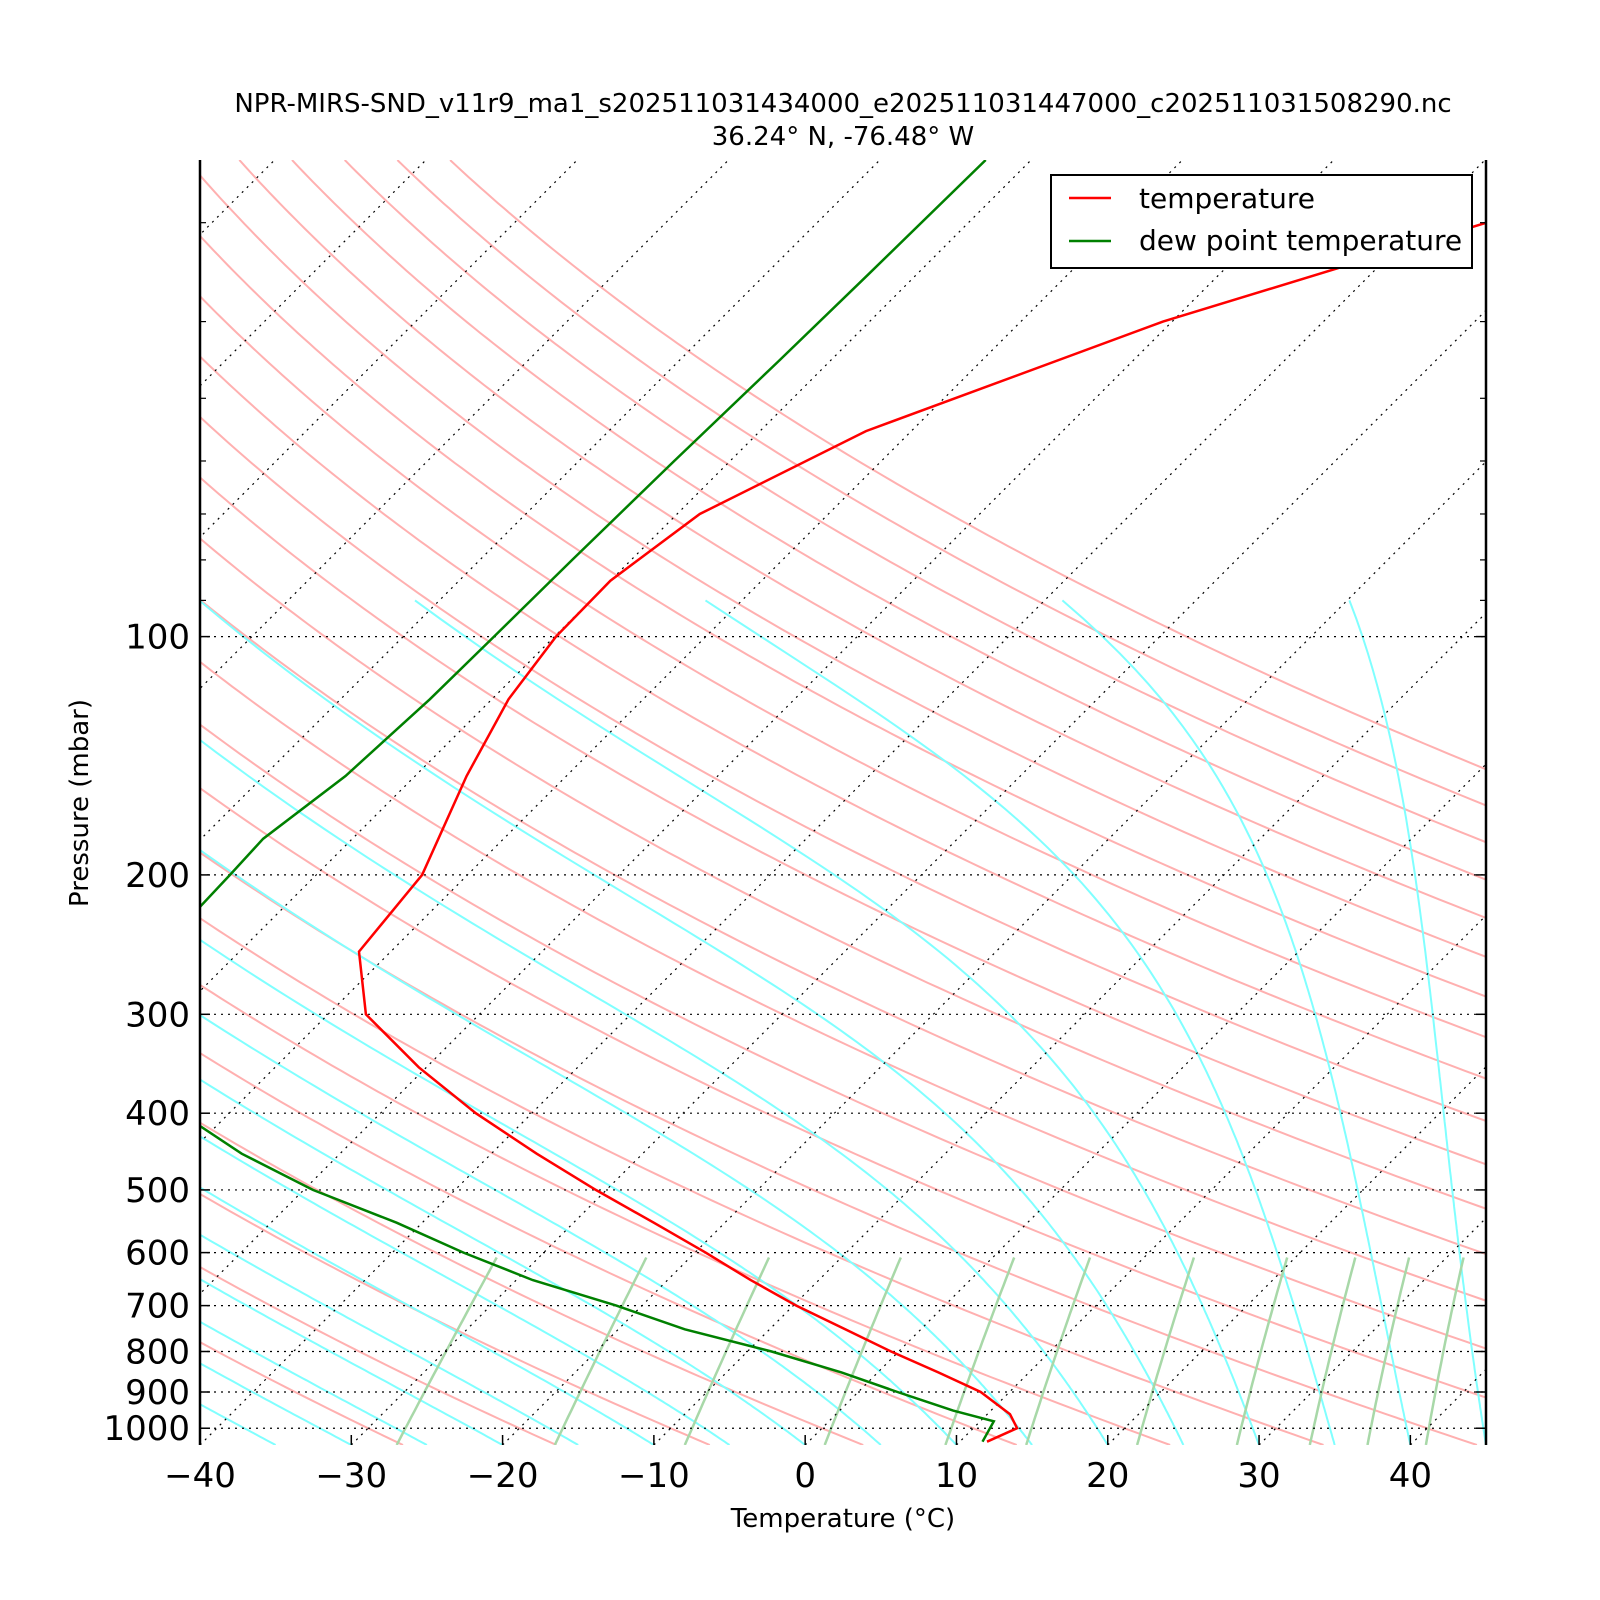 This screenshot has width=1600, height=1600. What do you see at coordinates (157, 1114) in the screenshot?
I see `y-tick-label: 400` at bounding box center [157, 1114].